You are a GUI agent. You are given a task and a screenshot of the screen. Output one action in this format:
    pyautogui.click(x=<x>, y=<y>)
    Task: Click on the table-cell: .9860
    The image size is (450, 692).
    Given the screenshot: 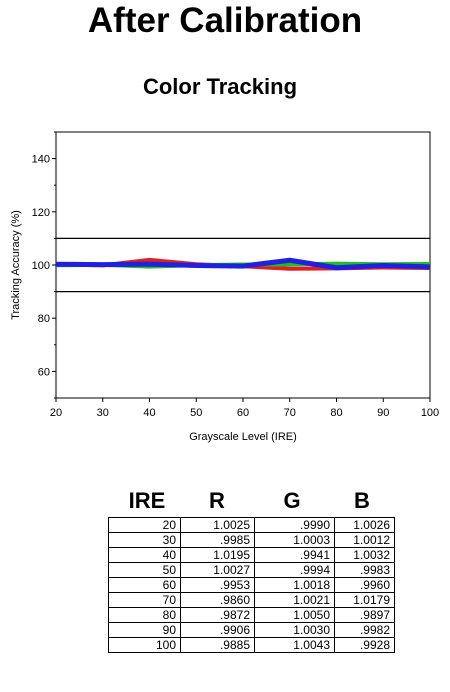 What is the action you would take?
    pyautogui.click(x=217, y=600)
    